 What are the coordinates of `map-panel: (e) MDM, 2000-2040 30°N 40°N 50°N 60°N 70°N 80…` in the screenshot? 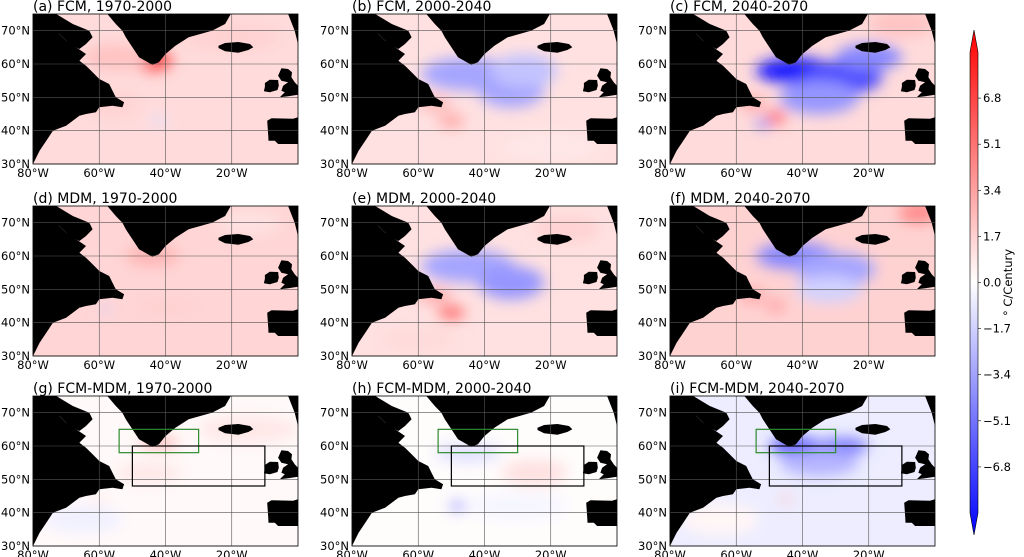 It's located at (469, 281).